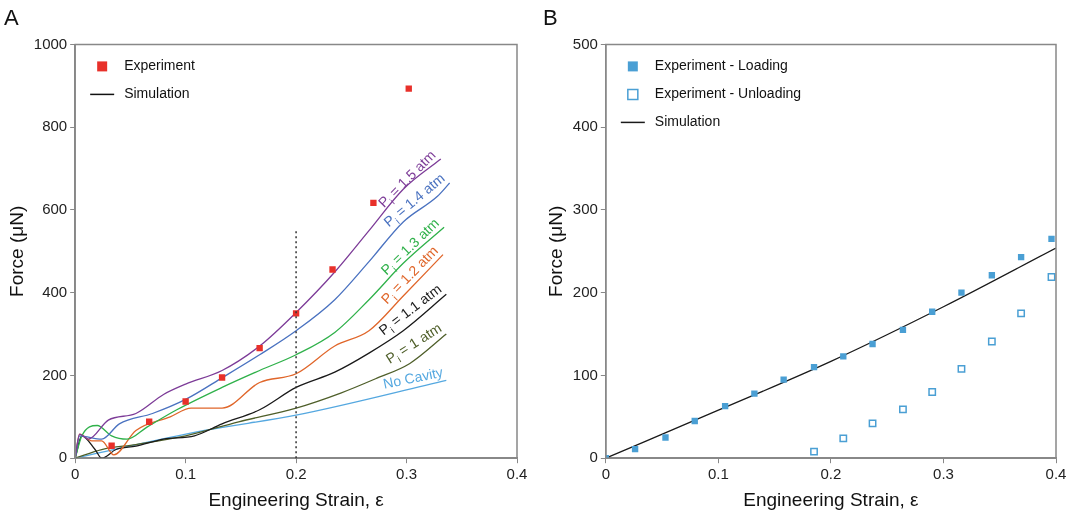  Describe the element at coordinates (585, 209) in the screenshot. I see `y-tick-label: 300` at that location.